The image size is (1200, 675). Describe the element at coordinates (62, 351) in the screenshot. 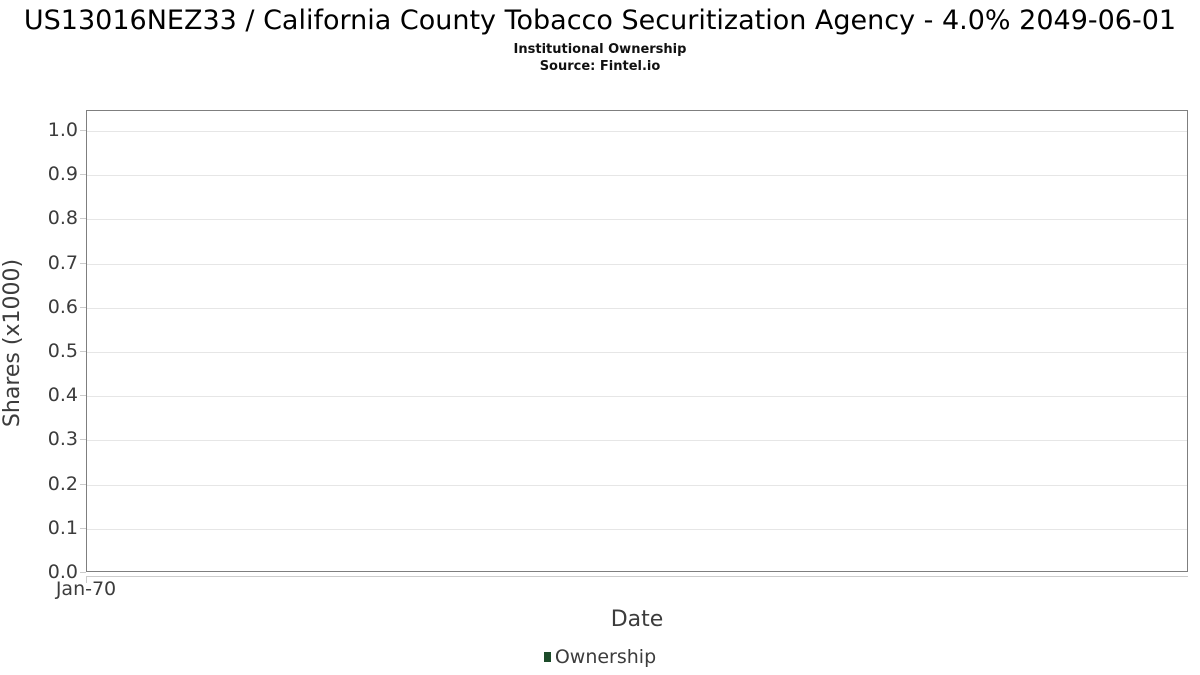

I see `y-tick-label: 0.5` at that location.